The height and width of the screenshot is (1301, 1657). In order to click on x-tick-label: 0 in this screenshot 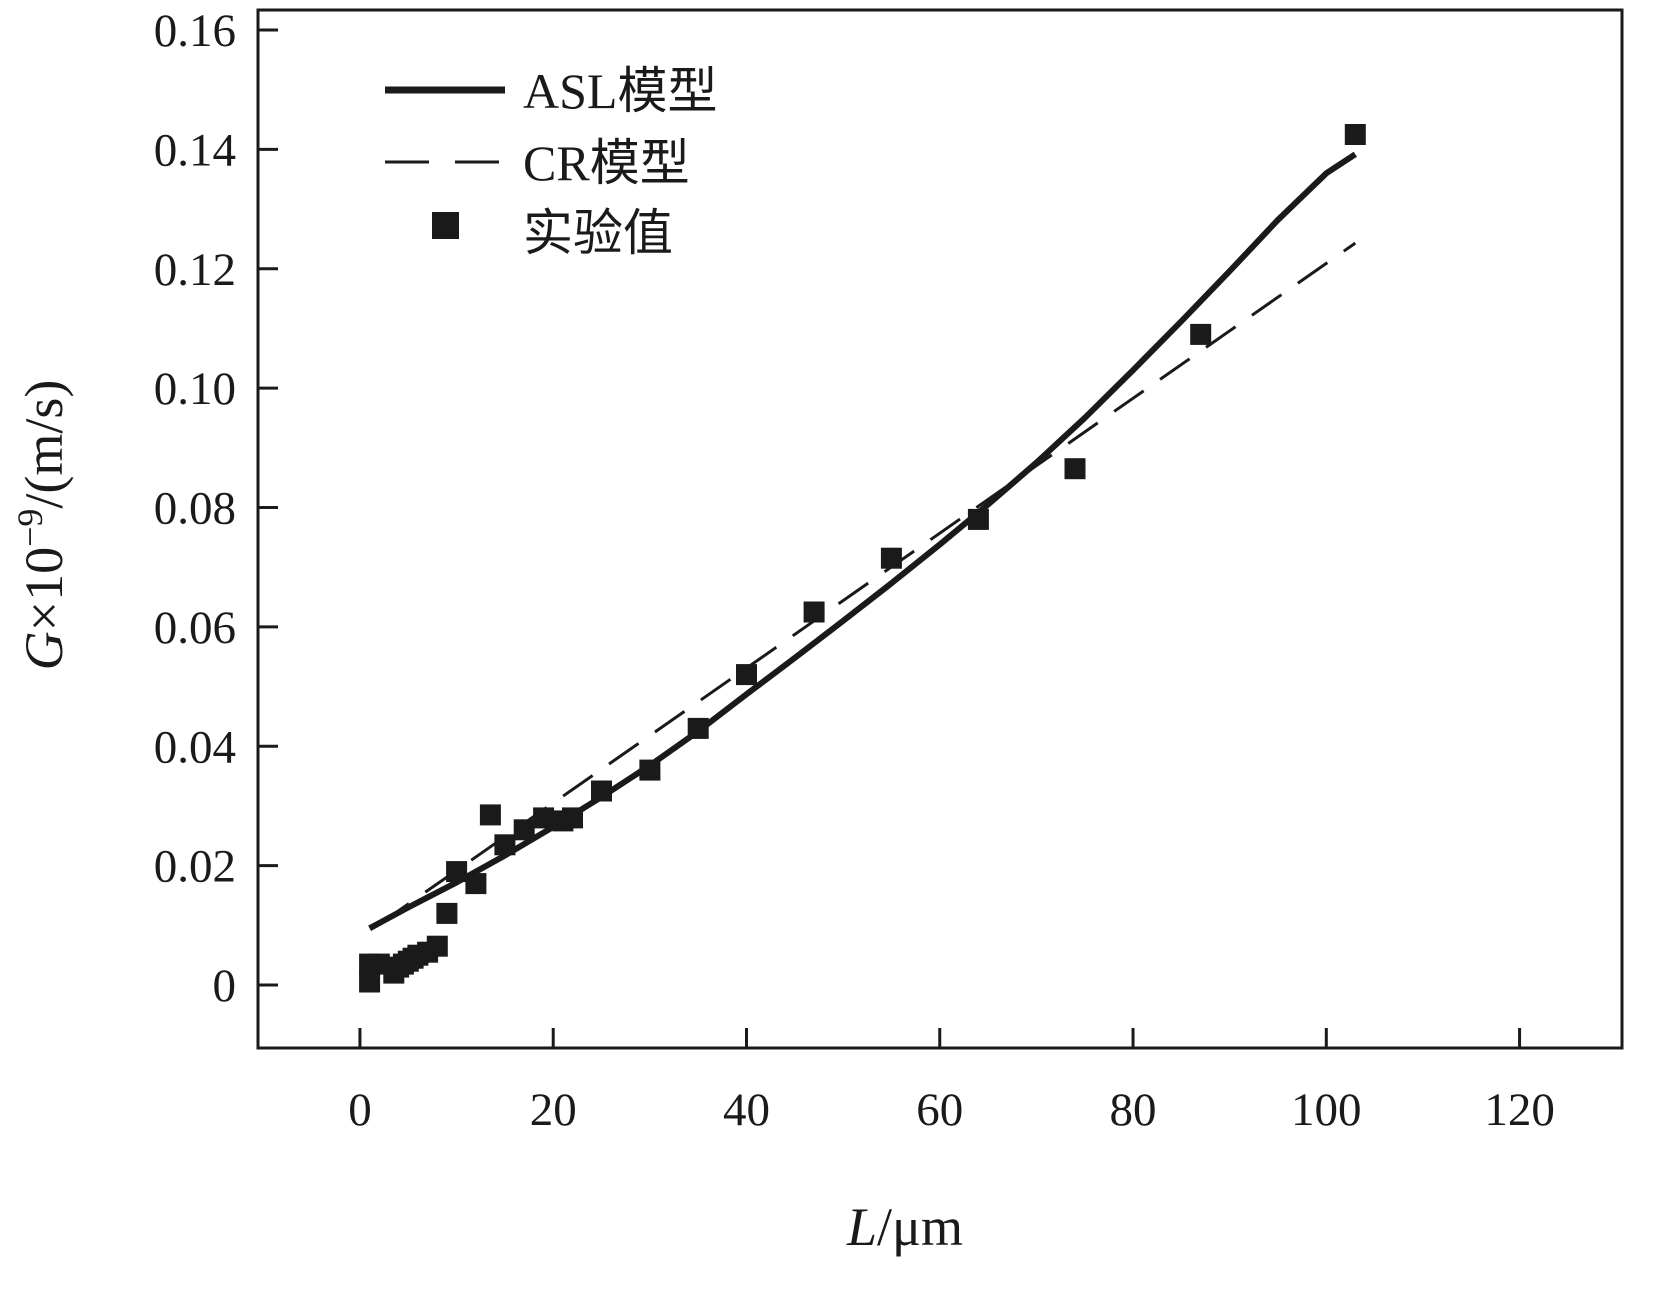, I will do `click(360, 1110)`.